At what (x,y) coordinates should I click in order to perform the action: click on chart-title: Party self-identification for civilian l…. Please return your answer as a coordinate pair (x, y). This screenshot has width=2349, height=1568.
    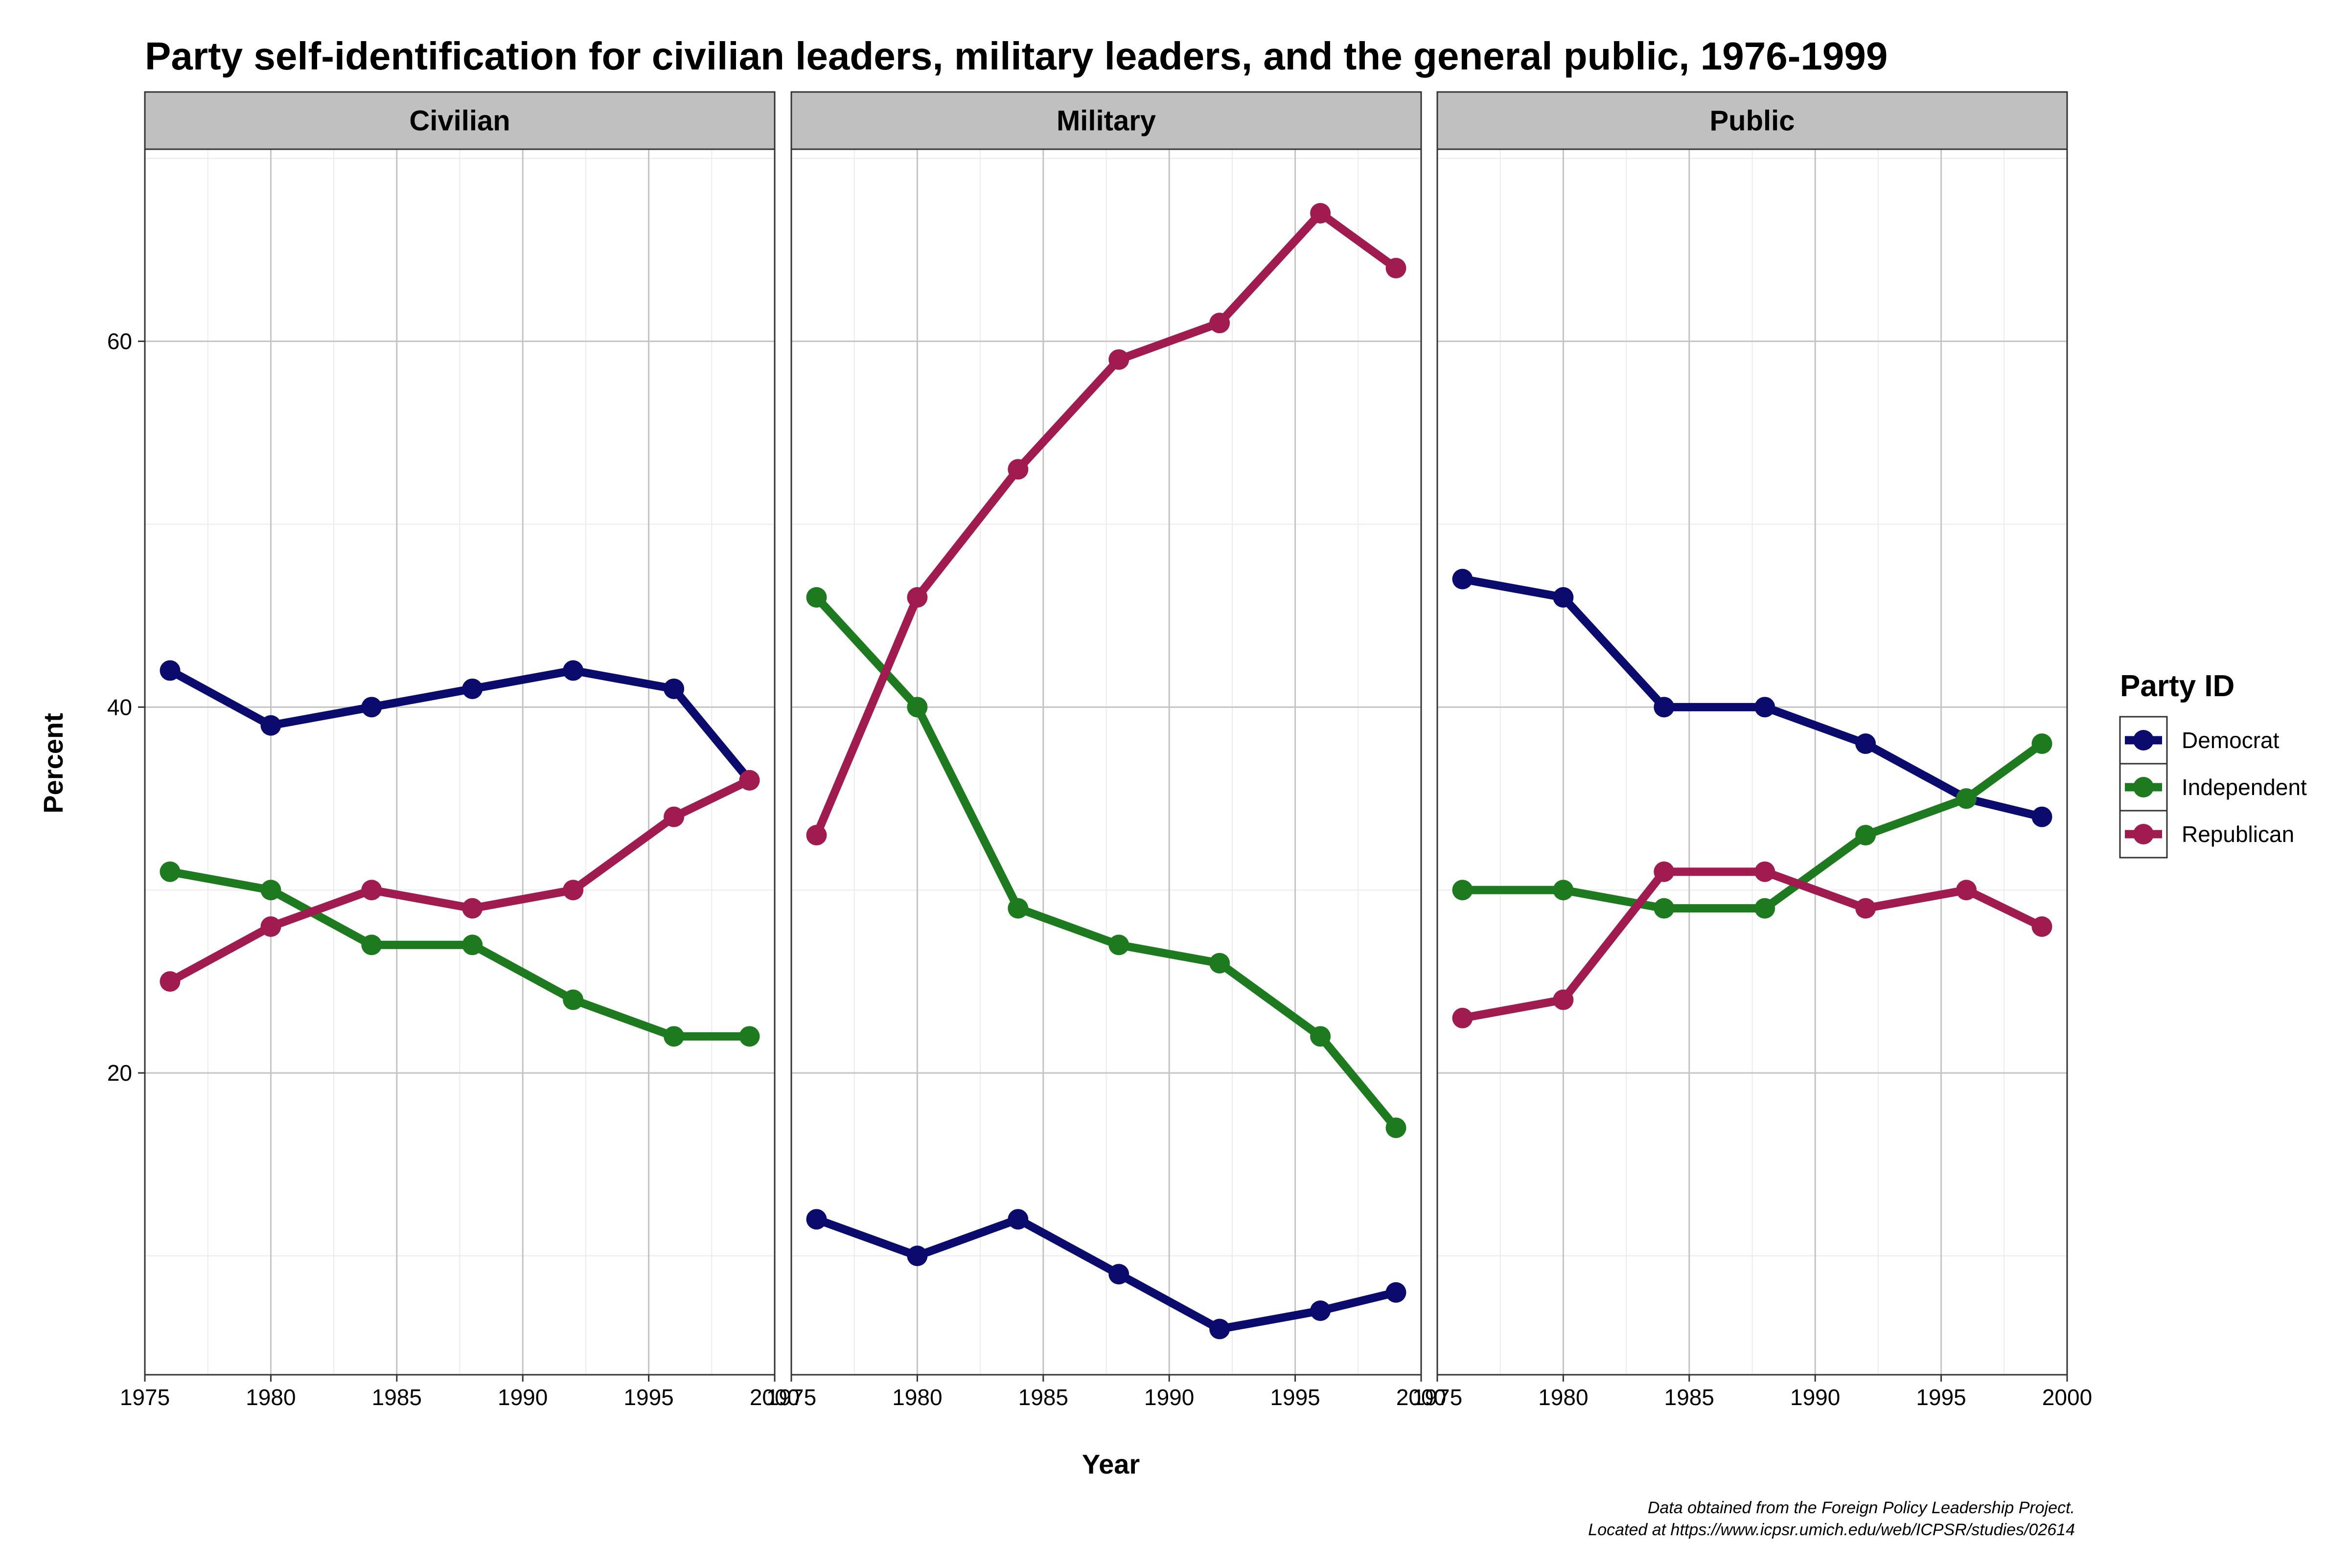
    Looking at the image, I should click on (1016, 56).